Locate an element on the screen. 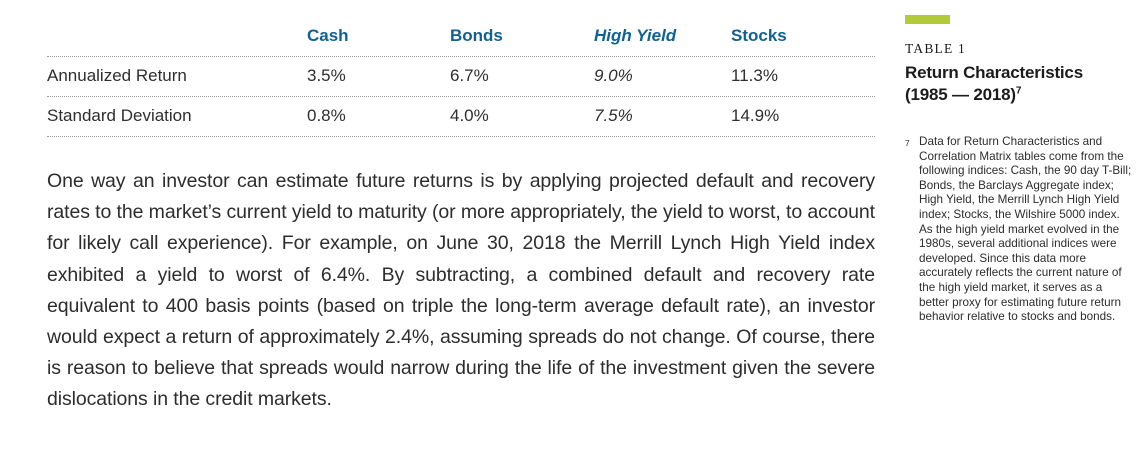 The height and width of the screenshot is (454, 1141). table-header-row: Cash Bonds High Yield Stocks is located at coordinates (461, 41).